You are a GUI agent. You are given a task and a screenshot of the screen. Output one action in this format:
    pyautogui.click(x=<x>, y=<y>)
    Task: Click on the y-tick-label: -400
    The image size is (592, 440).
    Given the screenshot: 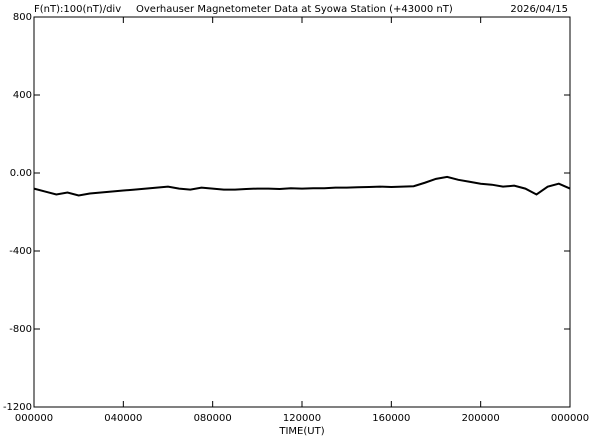 What is the action you would take?
    pyautogui.click(x=20, y=251)
    